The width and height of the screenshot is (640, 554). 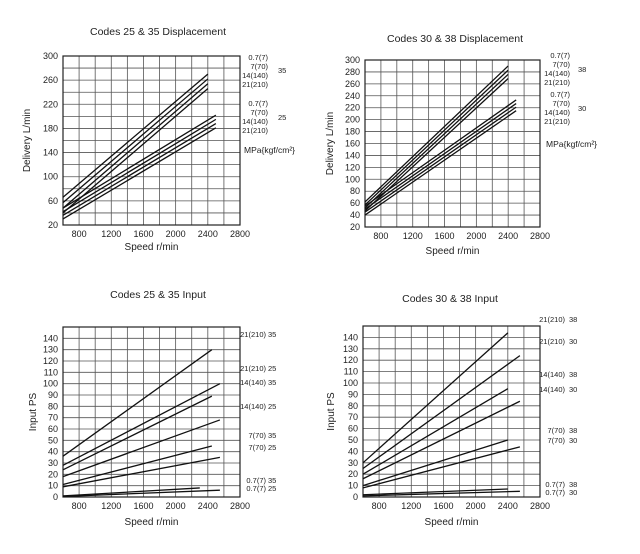 What do you see at coordinates (33, 411) in the screenshot?
I see `y-axis-label: Input PS` at bounding box center [33, 411].